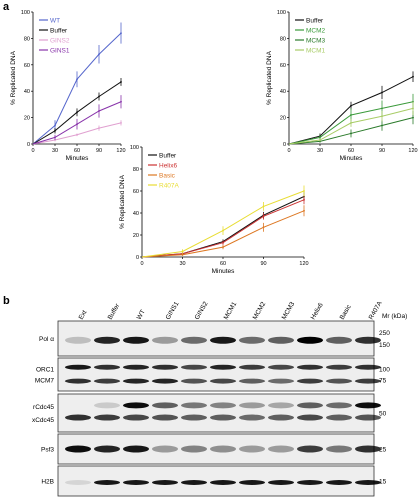 Image resolution: width=420 pixels, height=500 pixels. I want to click on lane-label: Ext, so click(83, 315).